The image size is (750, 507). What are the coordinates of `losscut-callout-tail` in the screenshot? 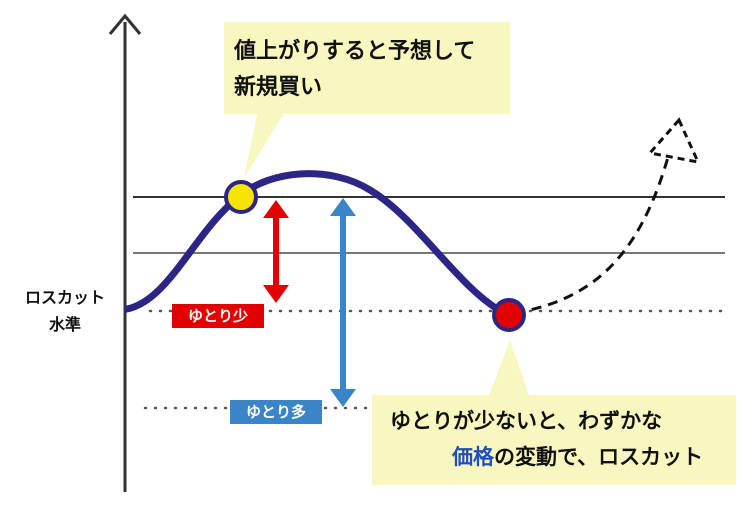 It's located at (509, 369).